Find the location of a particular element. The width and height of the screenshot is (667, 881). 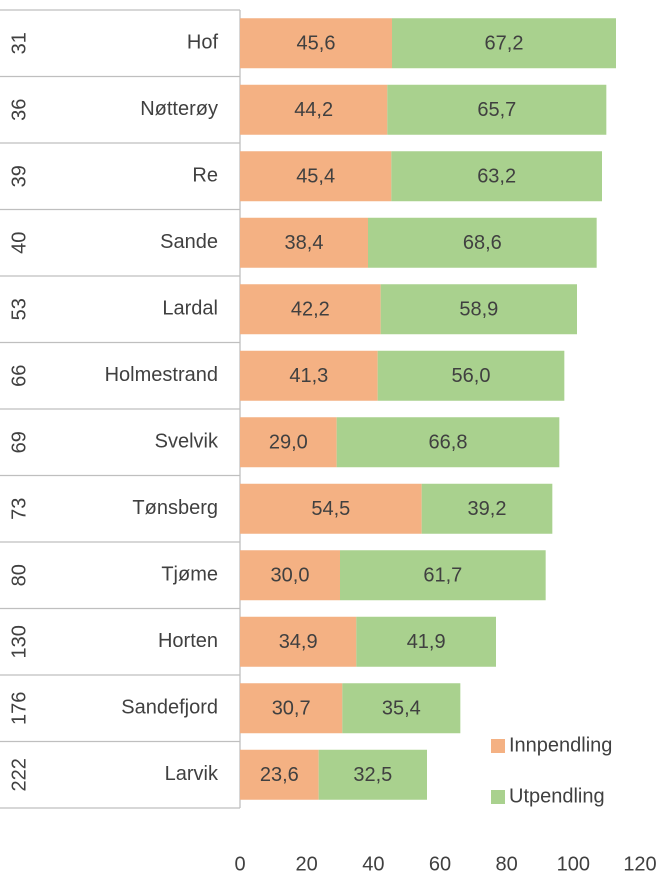

group-label: 66 is located at coordinates (19, 376).